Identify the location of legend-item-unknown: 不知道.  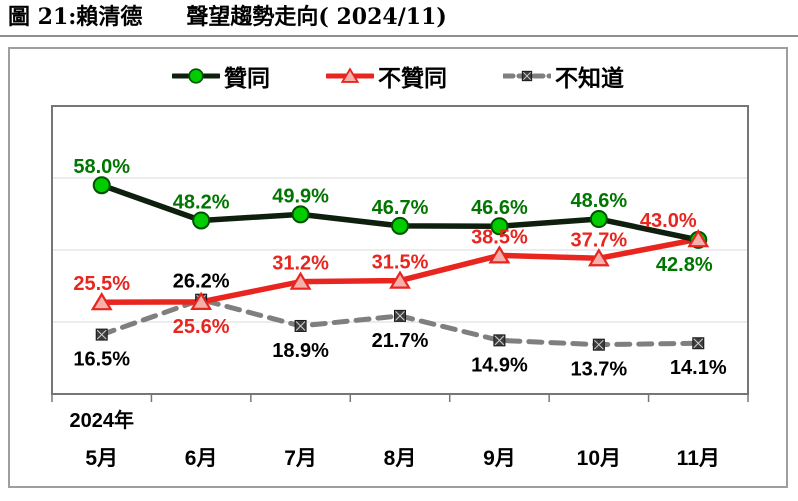
(563, 76).